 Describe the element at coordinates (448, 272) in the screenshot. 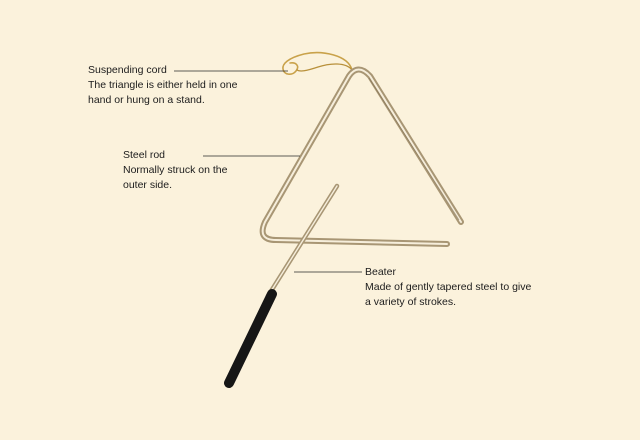

I see `beater-title: Beater` at that location.